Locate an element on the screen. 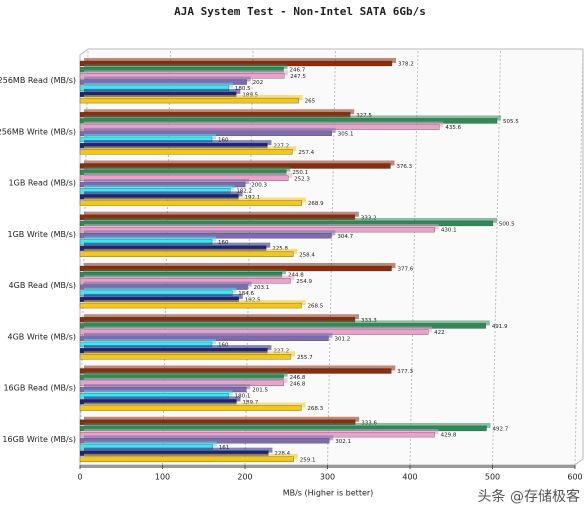 Image resolution: width=588 pixels, height=511 pixels. x-tick-label: 600 is located at coordinates (574, 477).